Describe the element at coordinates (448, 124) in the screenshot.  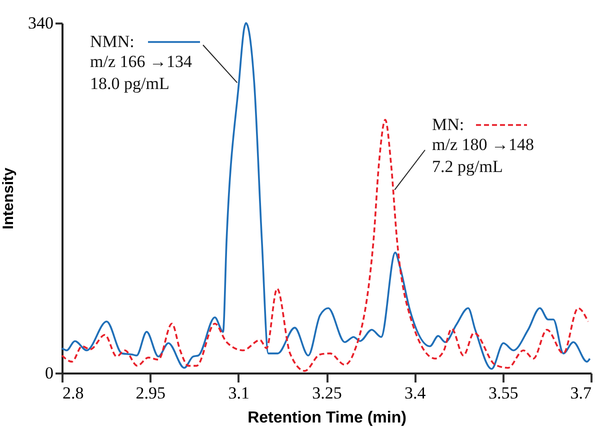
I see `legend-label: MN:` at that location.